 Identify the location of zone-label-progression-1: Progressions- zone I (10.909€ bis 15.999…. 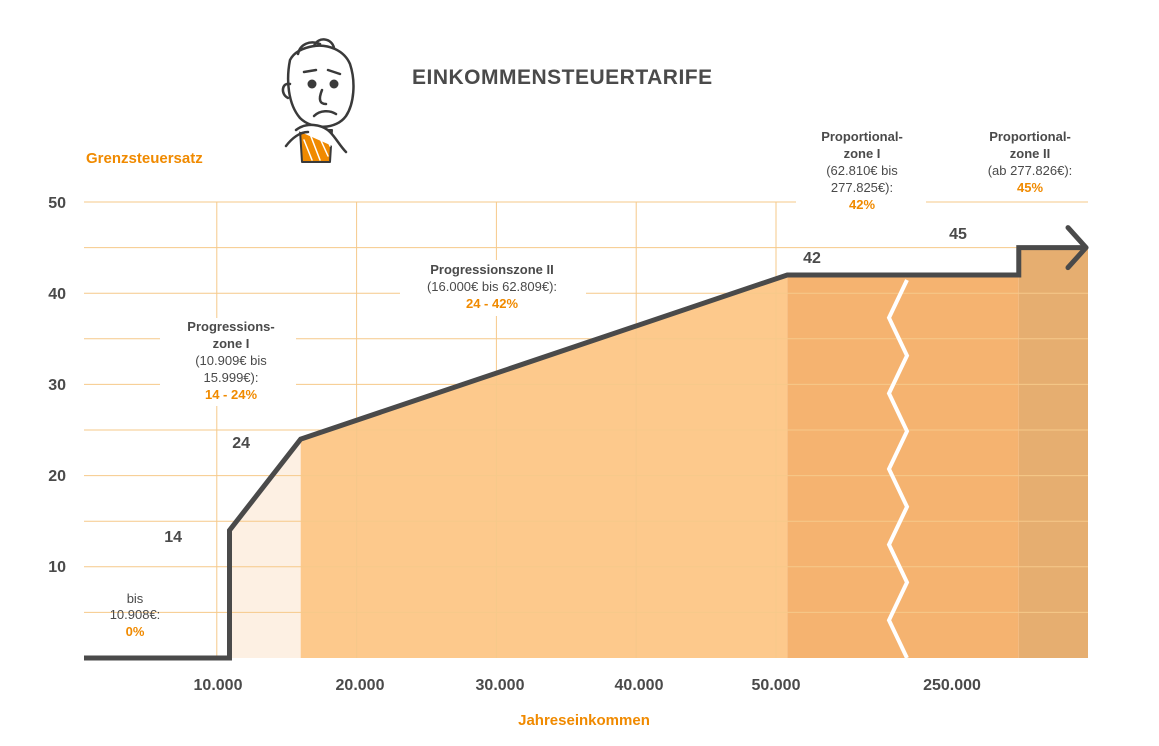
(230, 360).